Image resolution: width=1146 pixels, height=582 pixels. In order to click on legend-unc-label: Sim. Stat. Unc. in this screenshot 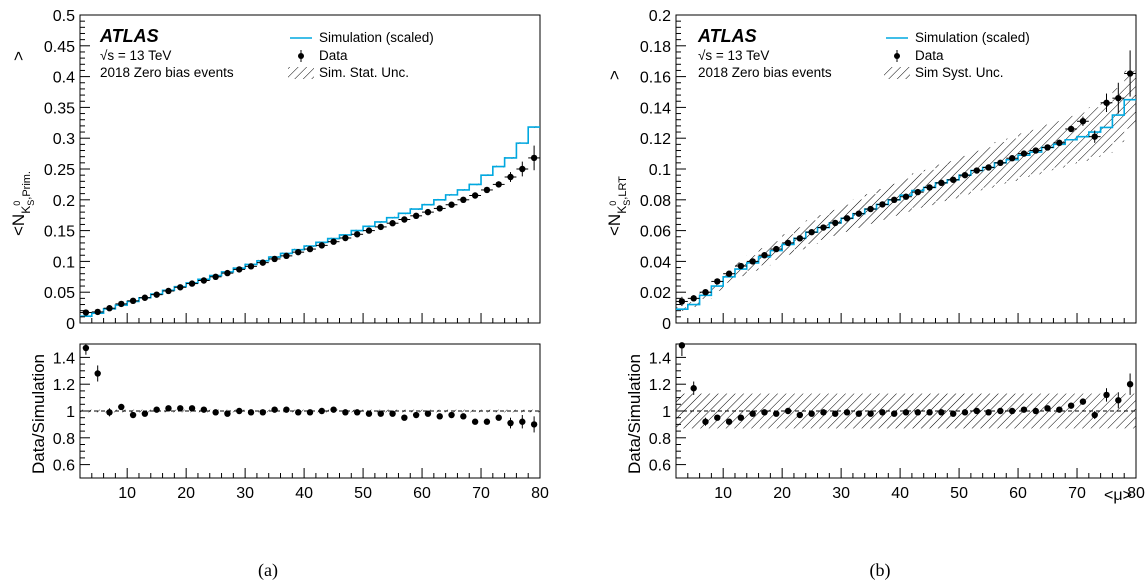, I will do `click(364, 72)`.